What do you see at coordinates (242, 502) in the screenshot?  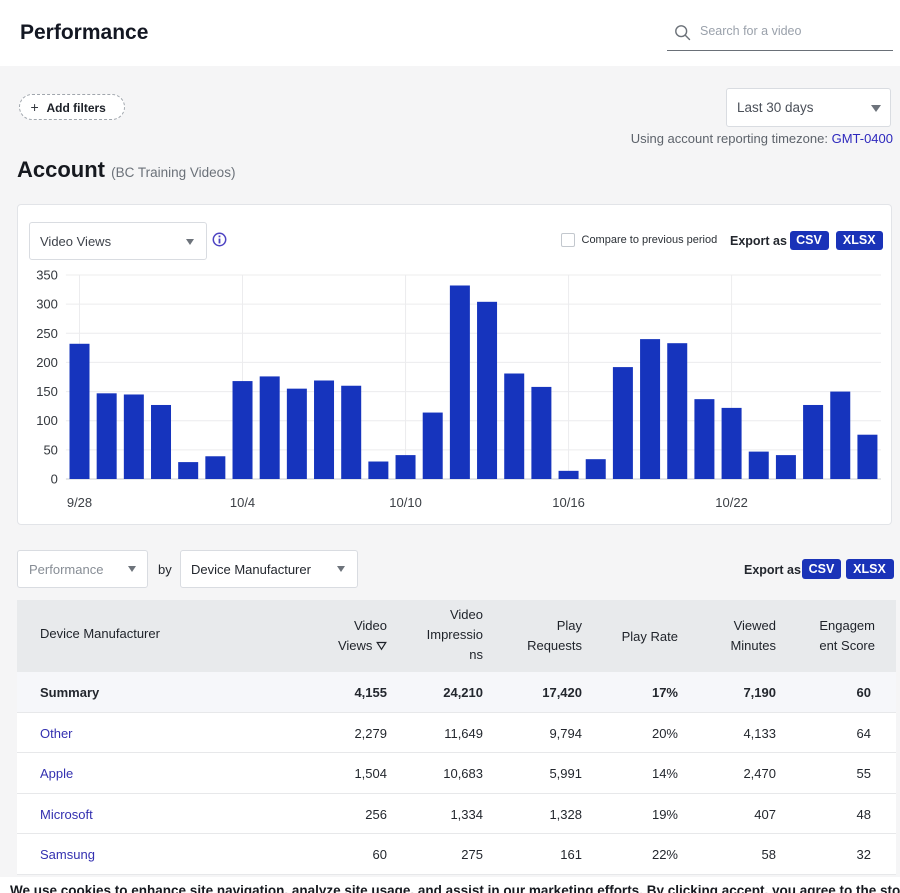 I see `svg-text: 10/4` at bounding box center [242, 502].